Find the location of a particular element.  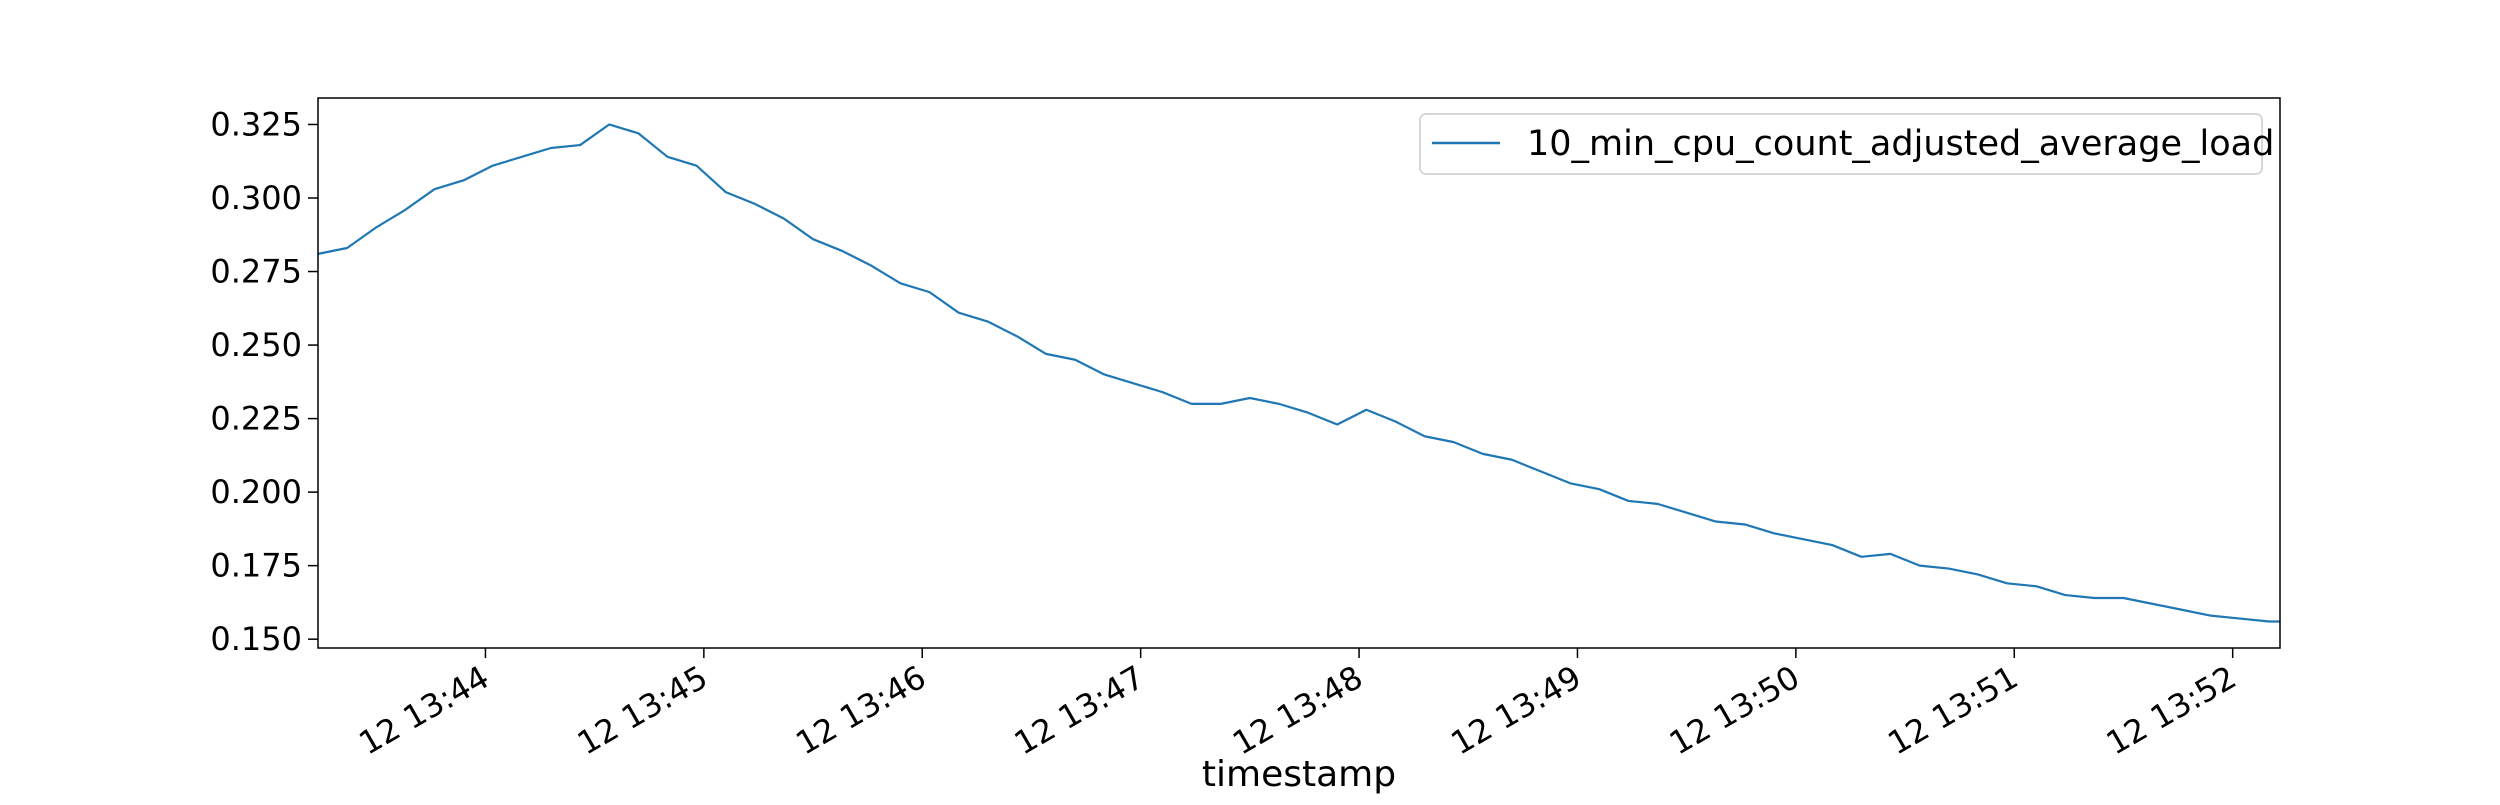

x-tick-label: 12 13:44 is located at coordinates (424, 710).